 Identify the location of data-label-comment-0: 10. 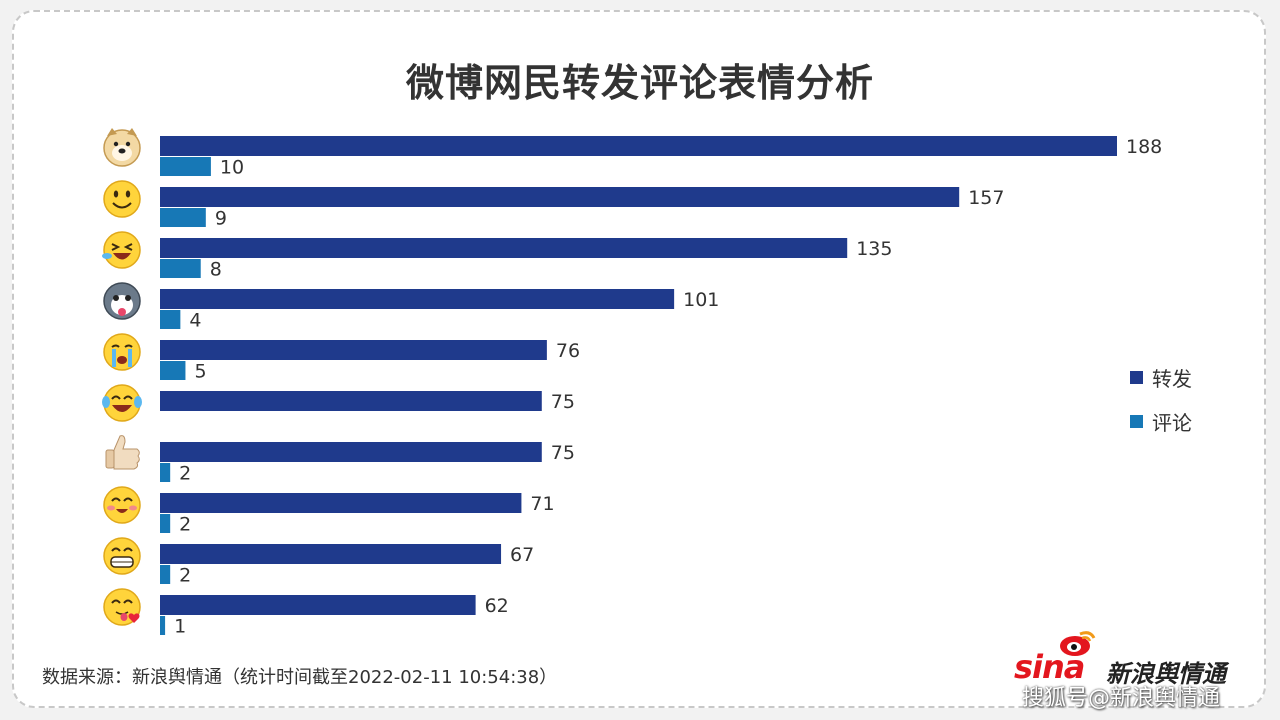
(232, 168).